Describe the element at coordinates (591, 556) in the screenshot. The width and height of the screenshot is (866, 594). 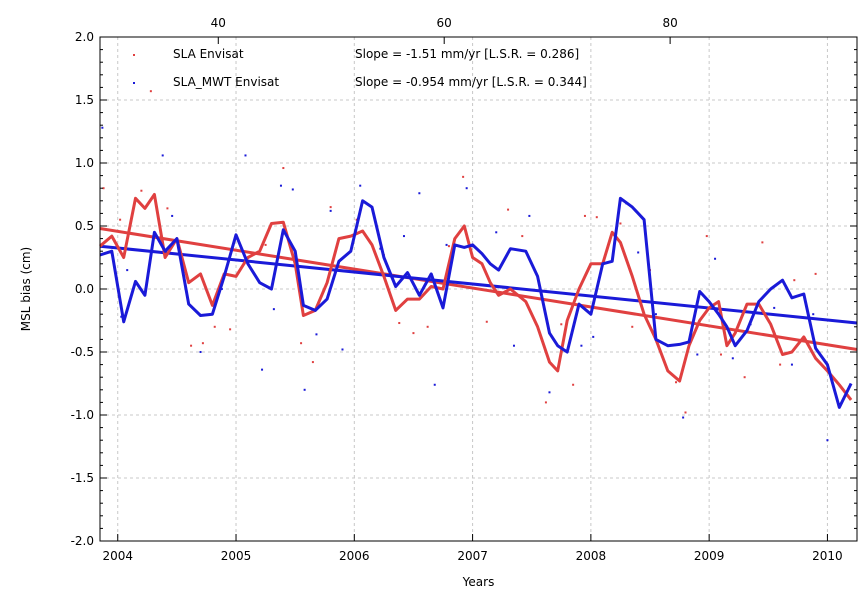
I see `x-tick-label: 2008` at that location.